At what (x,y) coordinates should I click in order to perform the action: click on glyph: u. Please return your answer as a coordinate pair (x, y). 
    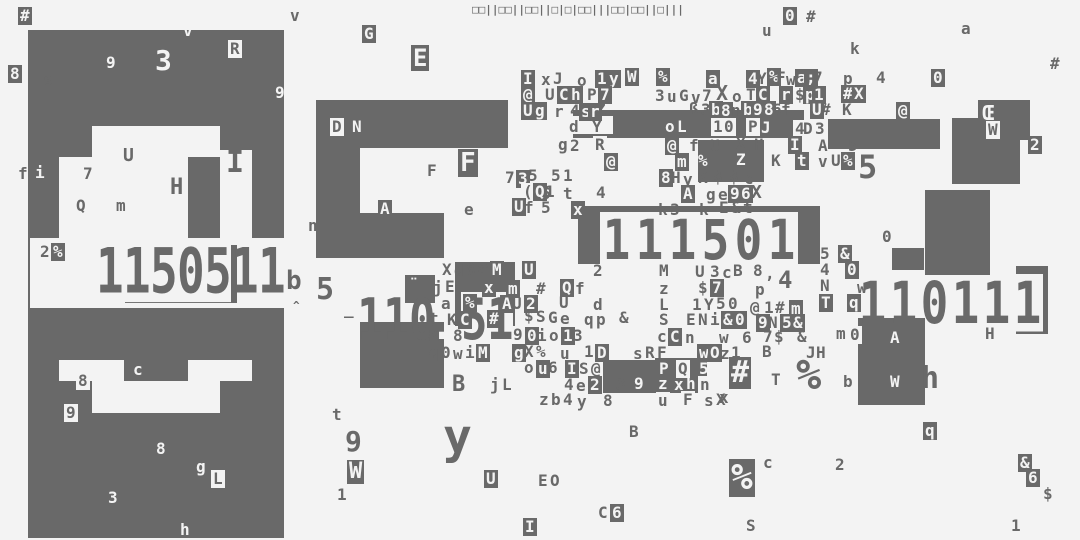
    Looking at the image, I should click on (767, 30).